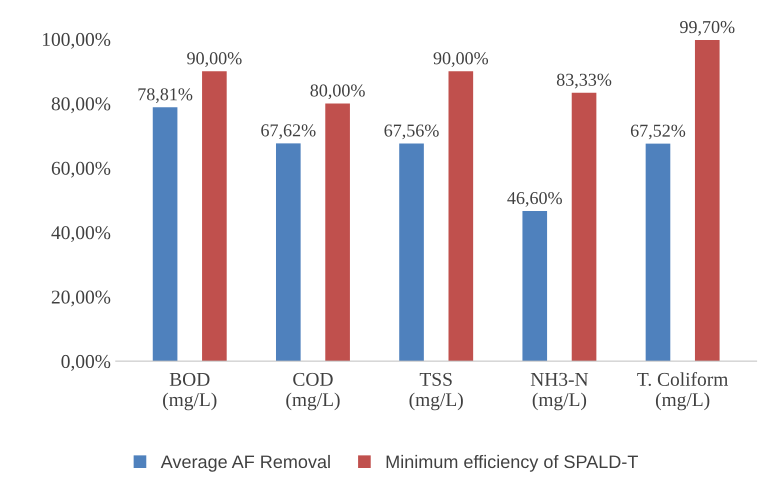 This screenshot has height=488, width=772. What do you see at coordinates (658, 132) in the screenshot?
I see `data-label: 67,52%` at bounding box center [658, 132].